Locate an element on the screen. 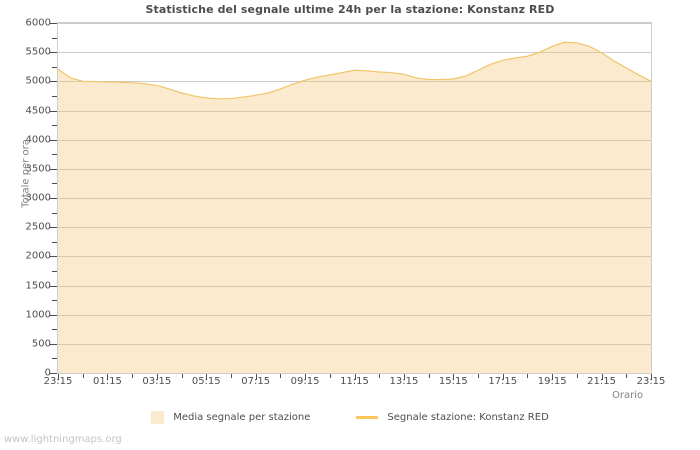  y-tick-label: 0 is located at coordinates (47, 373).